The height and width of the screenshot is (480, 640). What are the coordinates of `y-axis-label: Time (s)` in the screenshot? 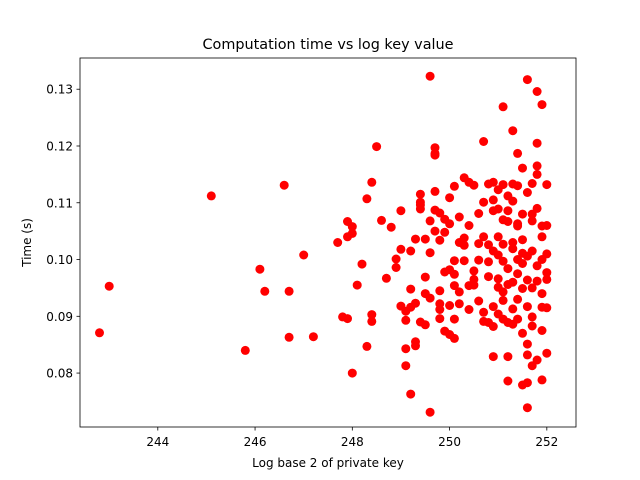 It's located at (27, 243).